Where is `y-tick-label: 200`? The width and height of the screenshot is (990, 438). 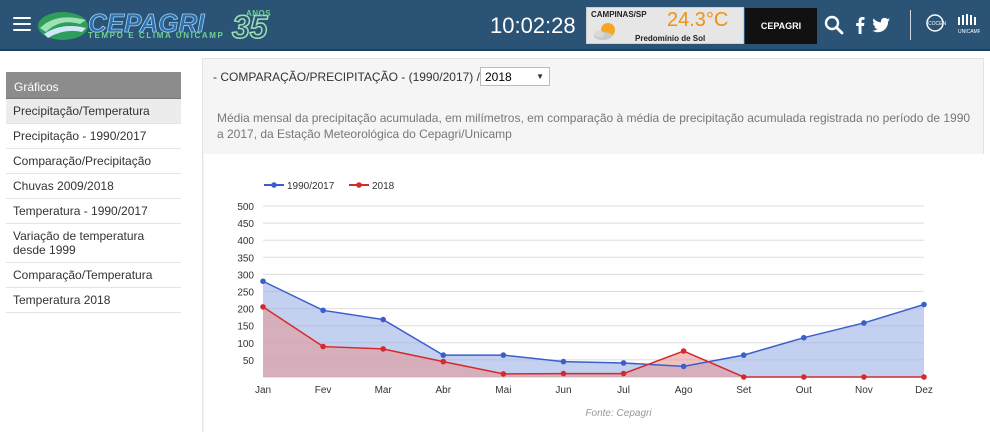
y-tick-label: 200 is located at coordinates (245, 310).